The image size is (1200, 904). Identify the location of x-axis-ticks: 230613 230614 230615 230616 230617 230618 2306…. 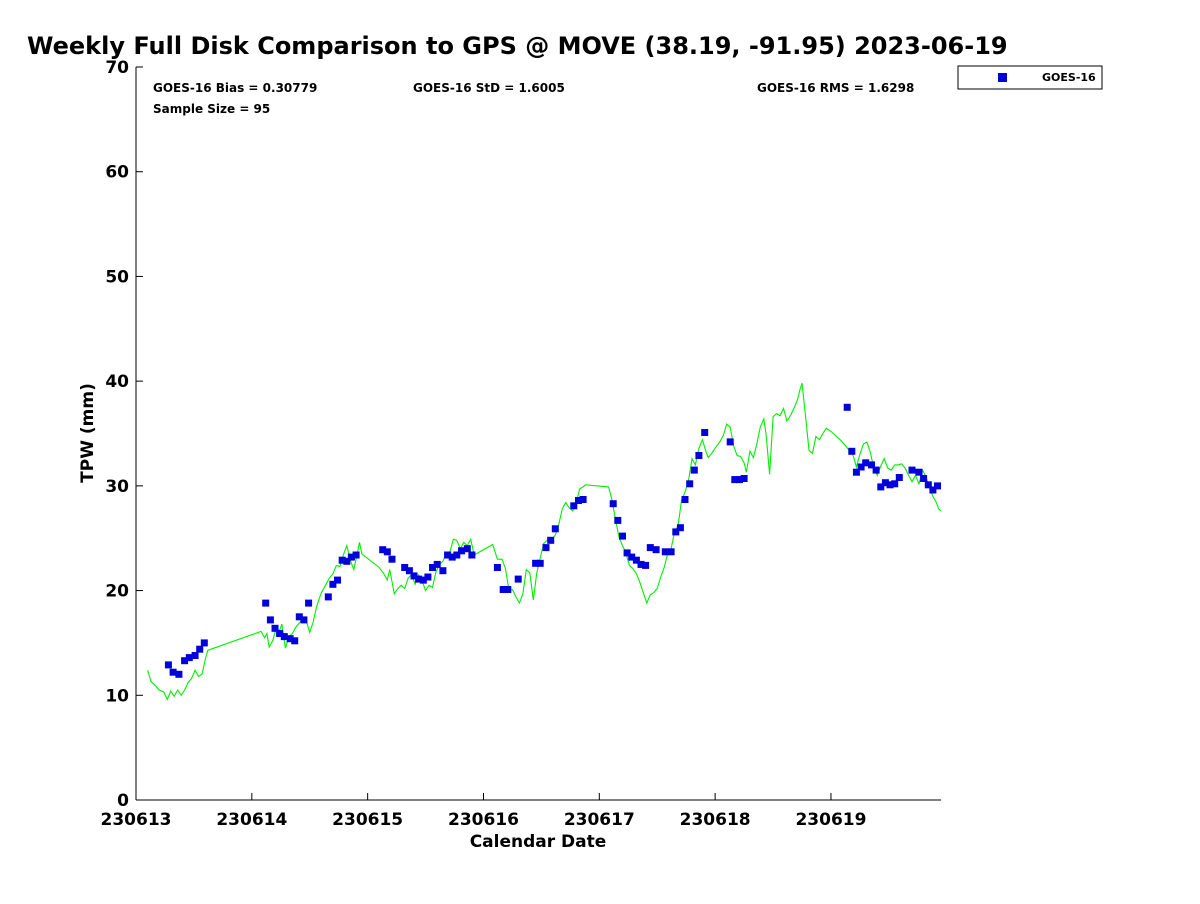
(483, 811).